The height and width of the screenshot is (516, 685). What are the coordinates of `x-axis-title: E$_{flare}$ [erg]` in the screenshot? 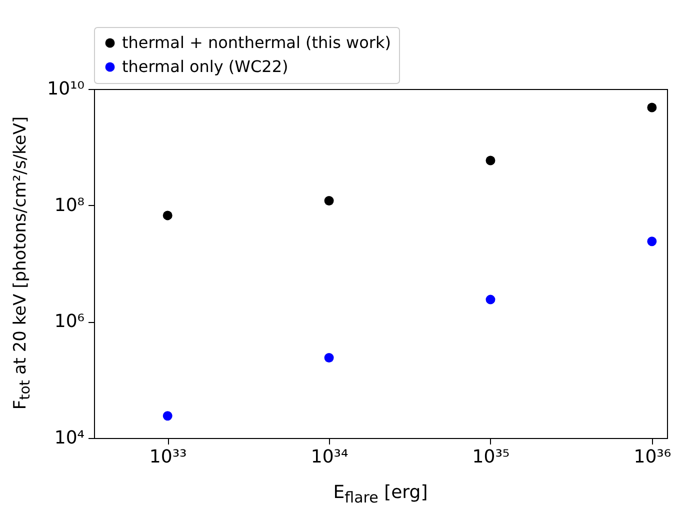 It's located at (380, 494).